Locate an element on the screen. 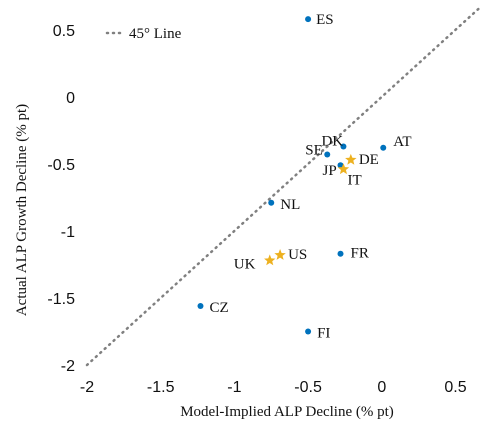  legend: 45° Line is located at coordinates (143, 34).